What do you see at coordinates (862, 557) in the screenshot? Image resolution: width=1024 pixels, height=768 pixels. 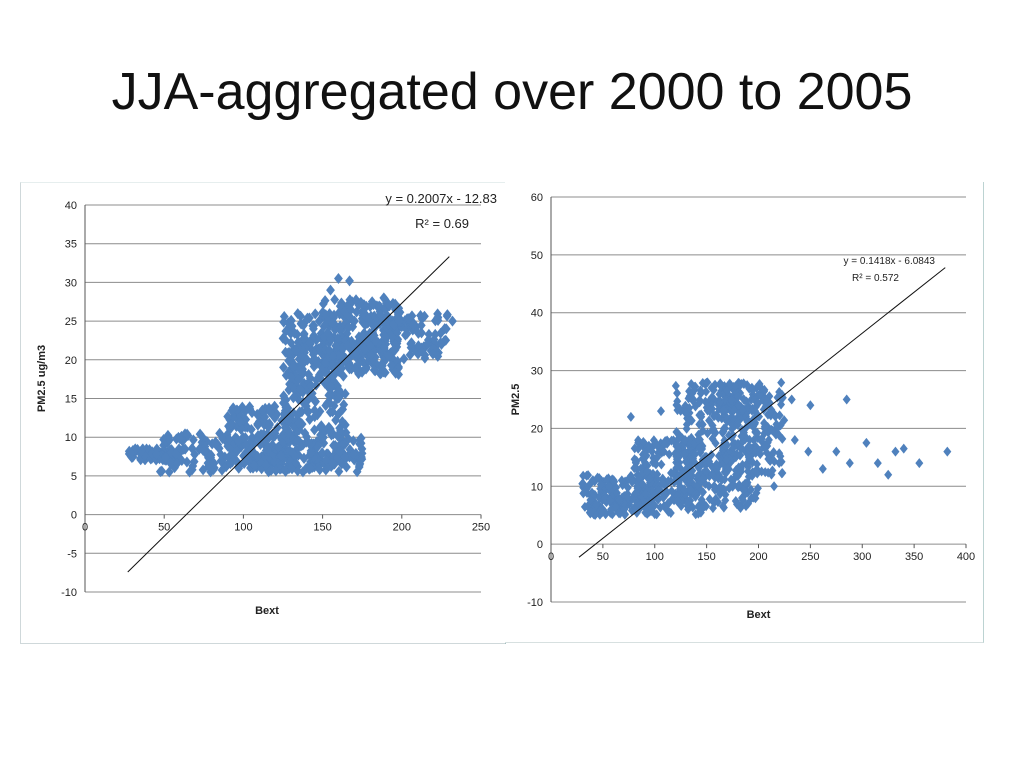 I see `x-tick-label: 300` at bounding box center [862, 557].